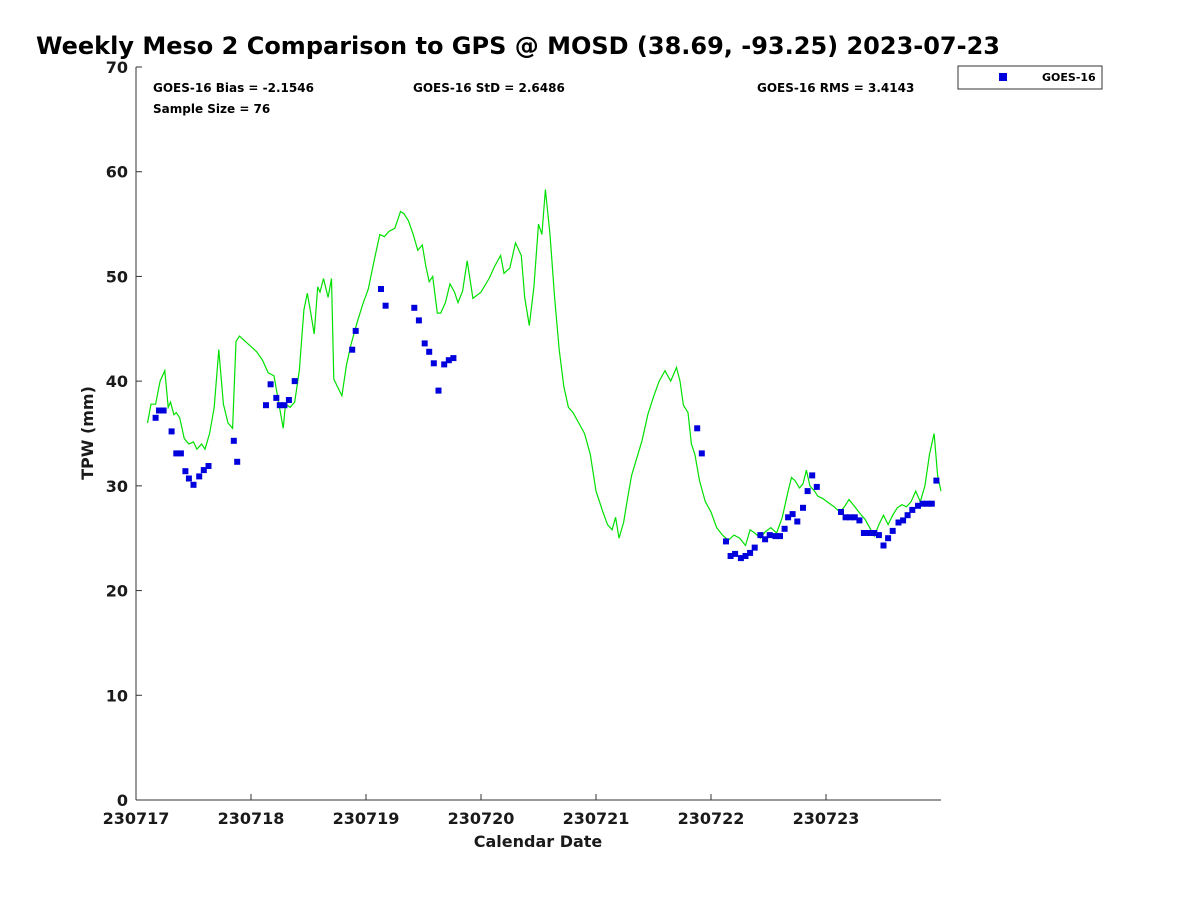 This screenshot has width=1200, height=900. I want to click on stat-sample-size: Sample Size = 76, so click(211, 109).